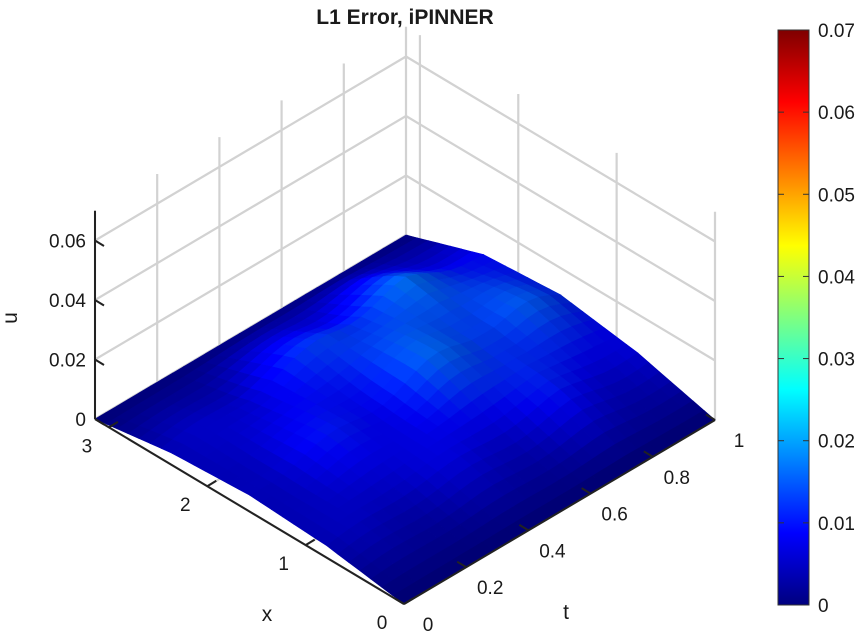 Image resolution: width=865 pixels, height=641 pixels. I want to click on t-tick-label: 0.2, so click(490, 588).